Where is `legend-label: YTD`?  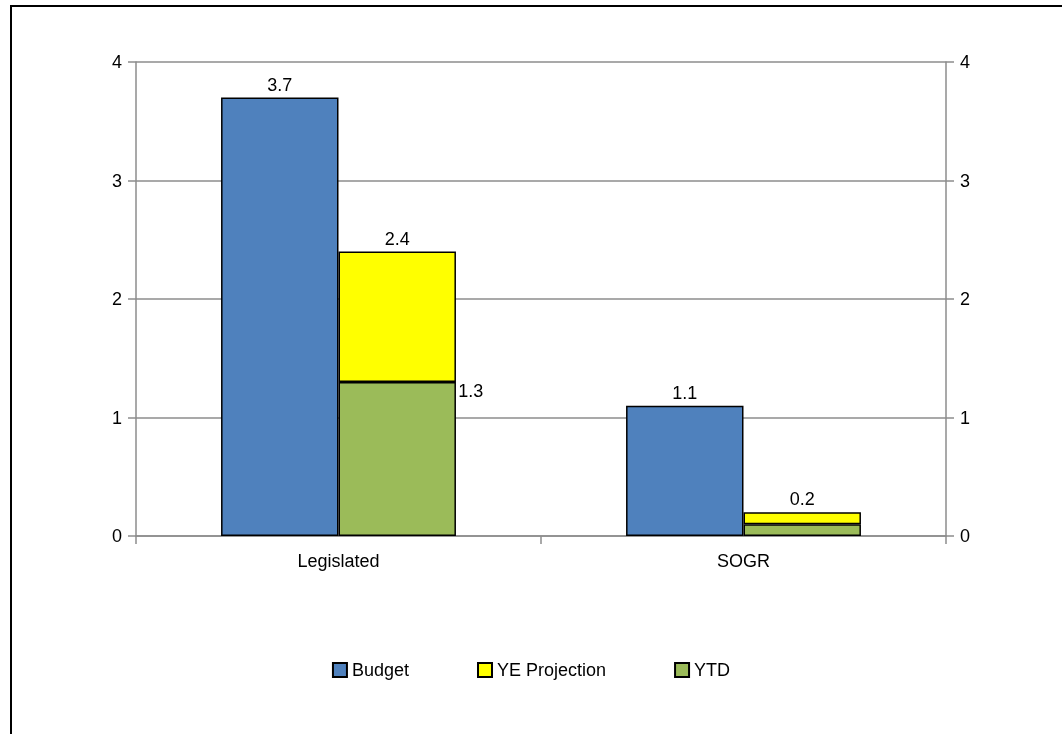
legend-label: YTD is located at coordinates (712, 670).